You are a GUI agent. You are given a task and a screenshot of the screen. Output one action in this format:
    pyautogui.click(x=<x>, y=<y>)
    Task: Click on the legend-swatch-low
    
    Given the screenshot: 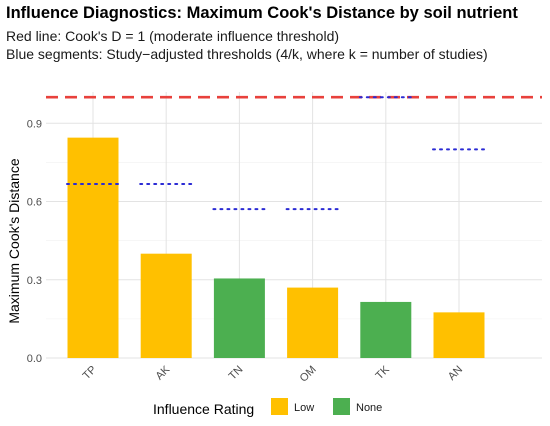 What is the action you would take?
    pyautogui.click(x=279, y=406)
    